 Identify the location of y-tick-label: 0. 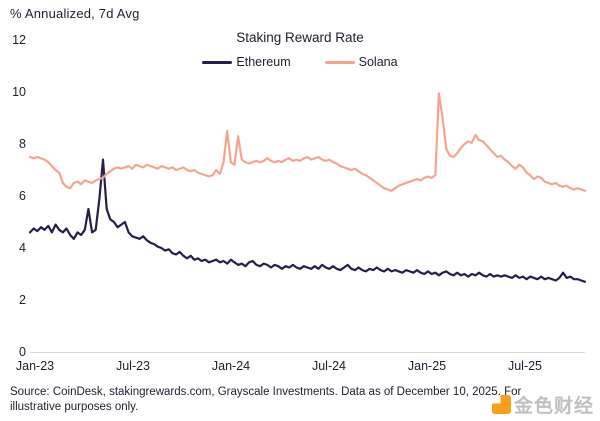
(22, 352).